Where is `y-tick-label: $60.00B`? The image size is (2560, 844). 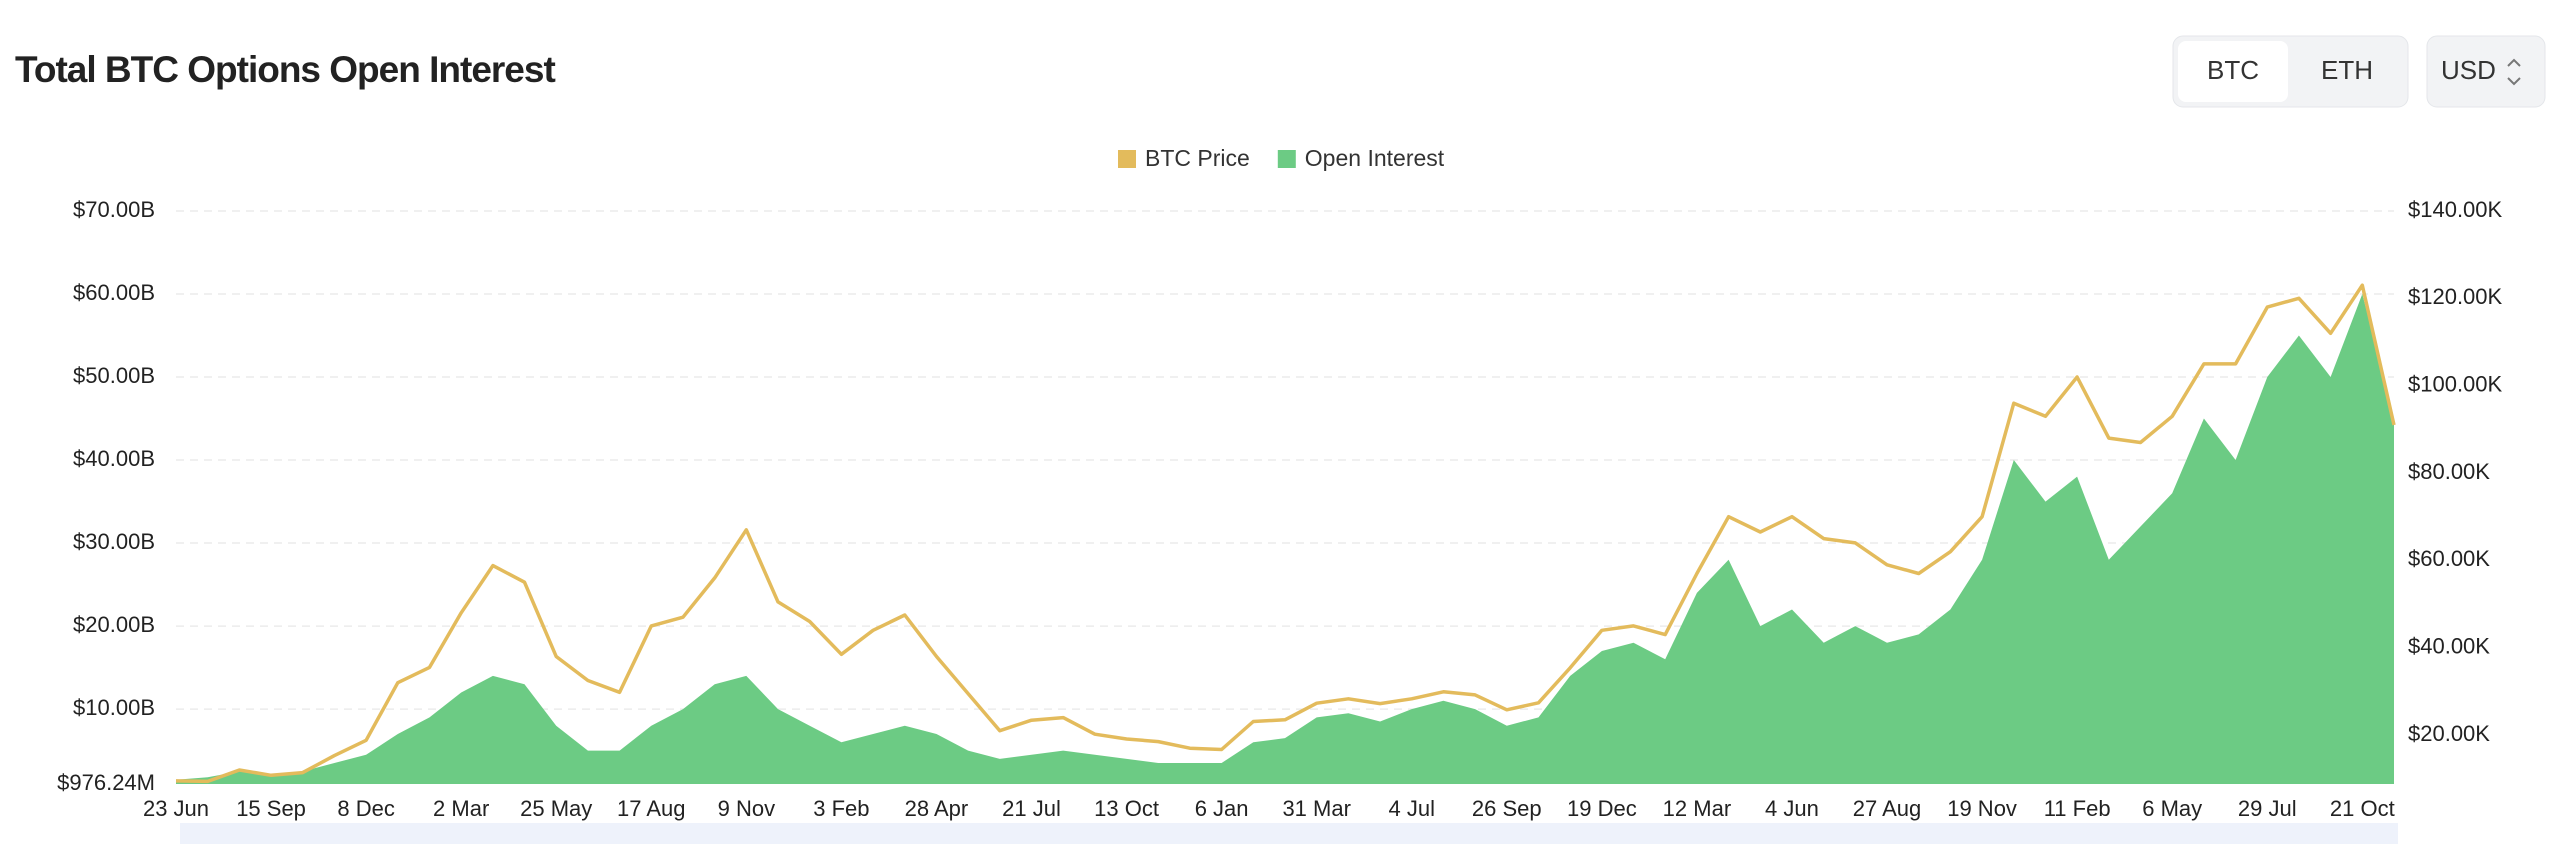
y-tick-label: $60.00B is located at coordinates (114, 292).